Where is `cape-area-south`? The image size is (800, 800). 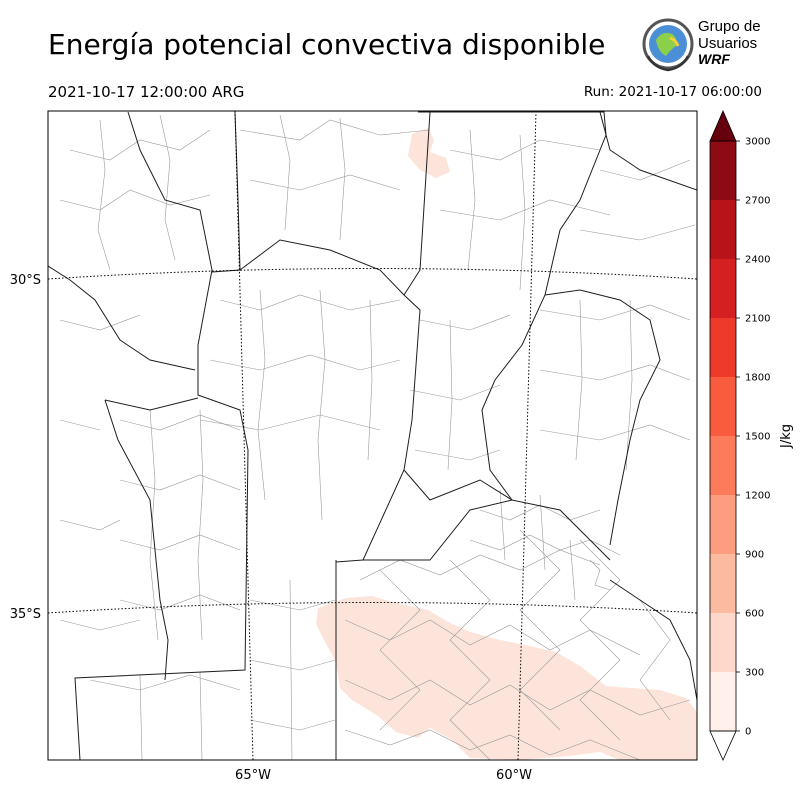
cape-area-south is located at coordinates (506, 678).